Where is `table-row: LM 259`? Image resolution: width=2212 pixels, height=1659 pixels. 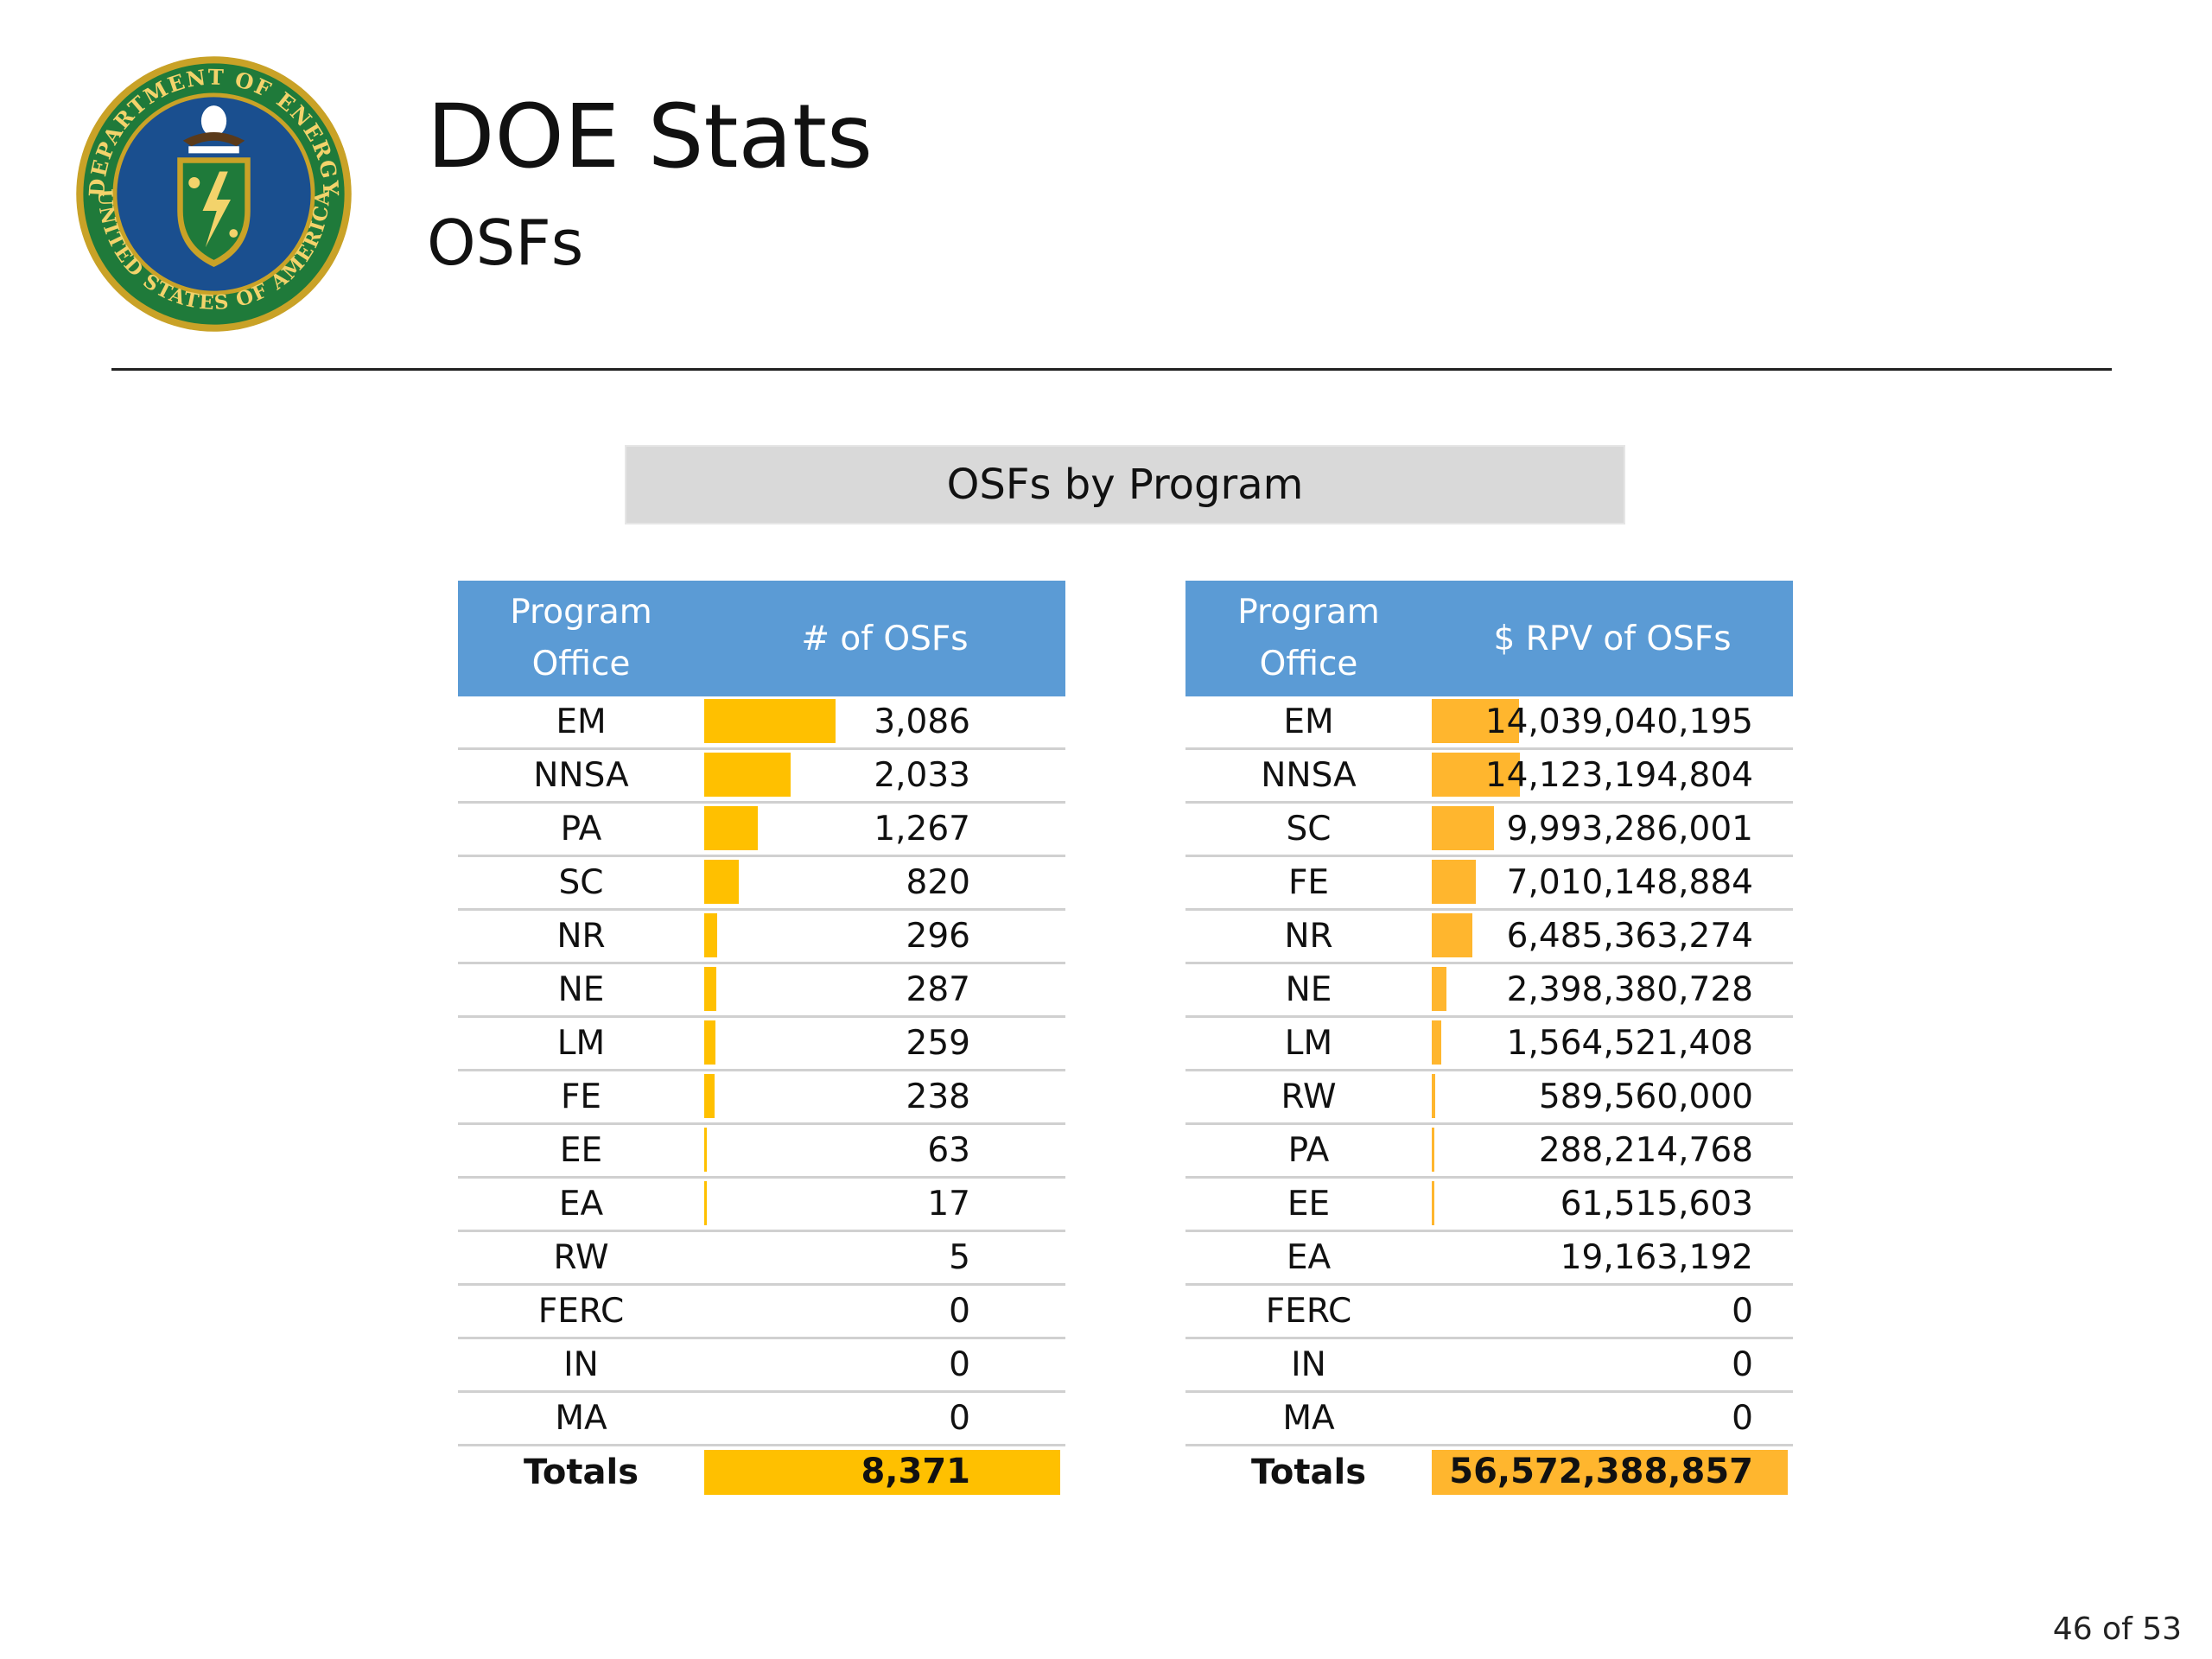
table-row: LM 259 is located at coordinates (761, 1044).